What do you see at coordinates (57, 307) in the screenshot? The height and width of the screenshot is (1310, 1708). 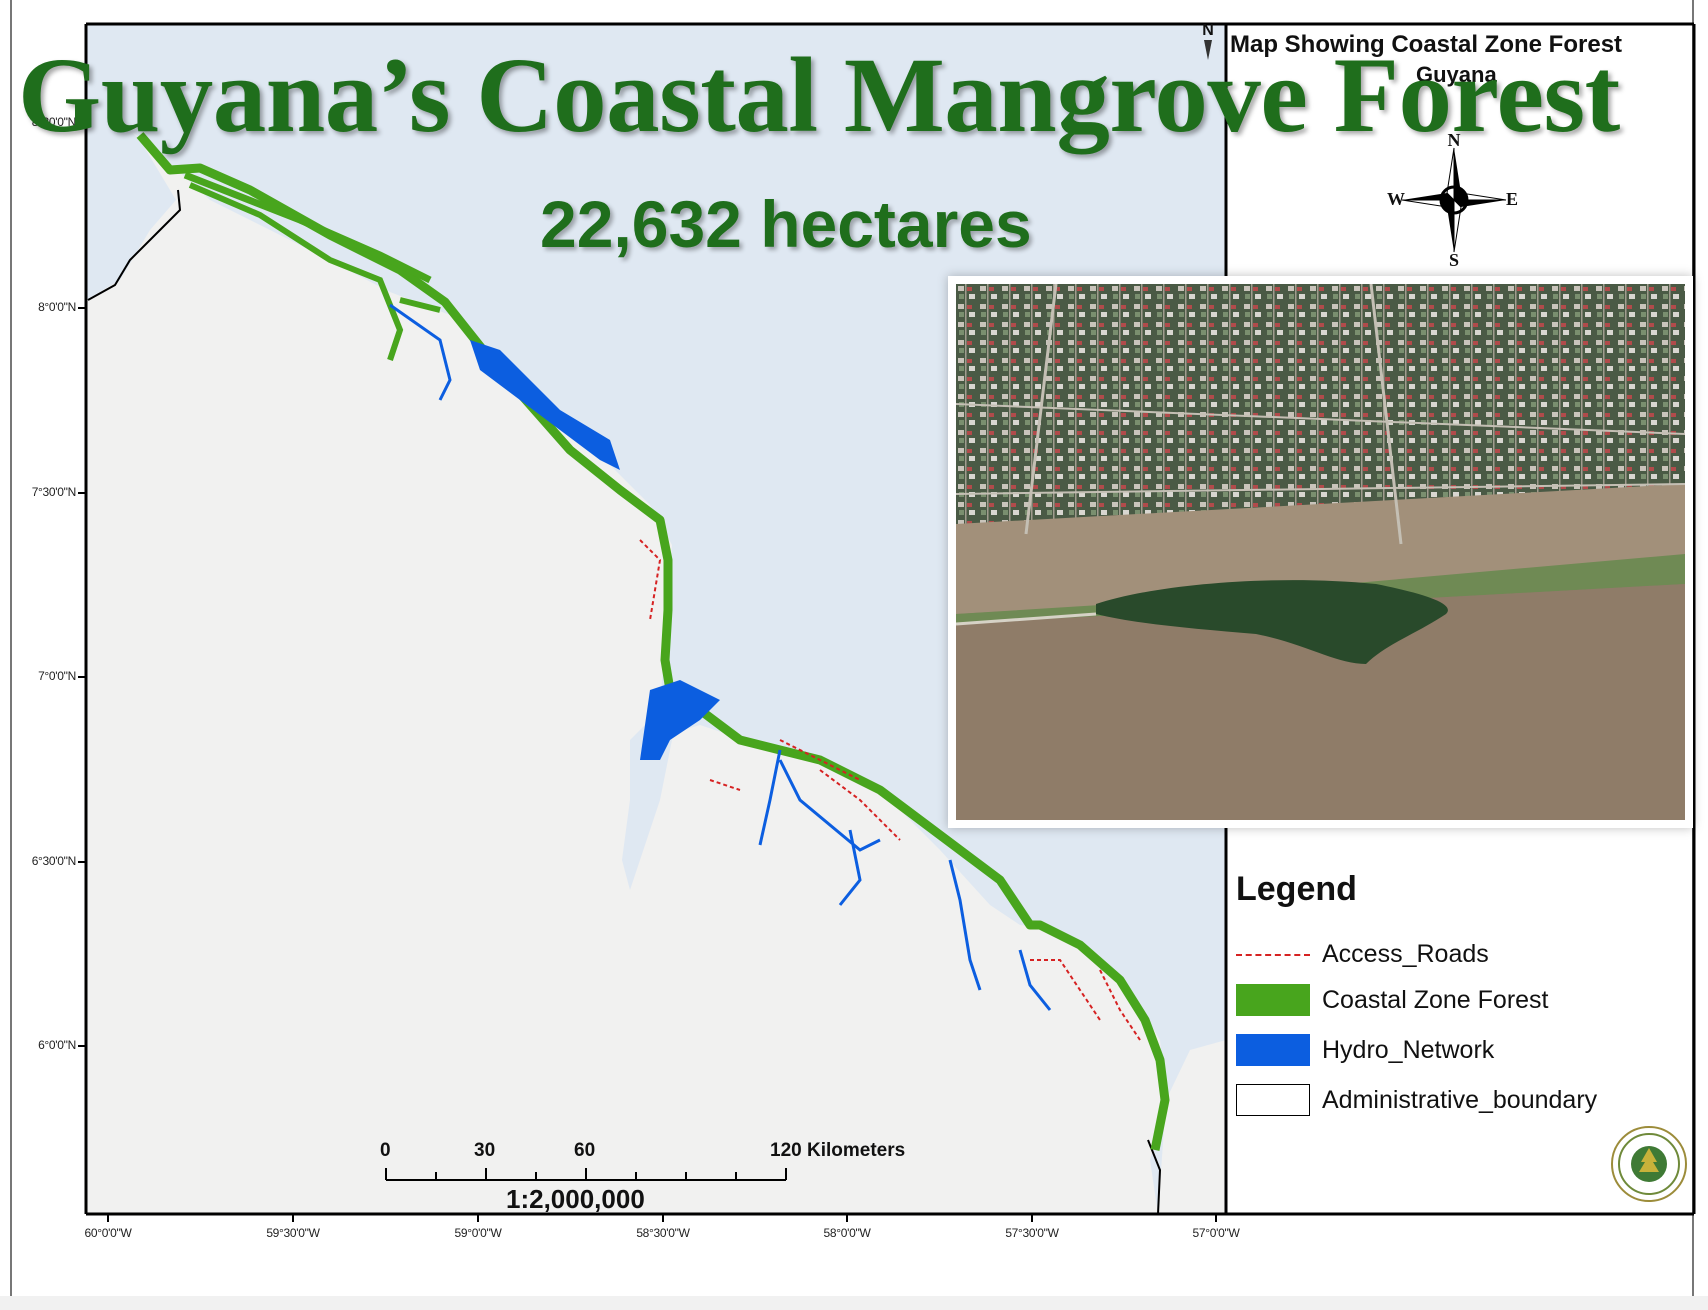 I see `lat-label-8-0: 8°0'0"N` at bounding box center [57, 307].